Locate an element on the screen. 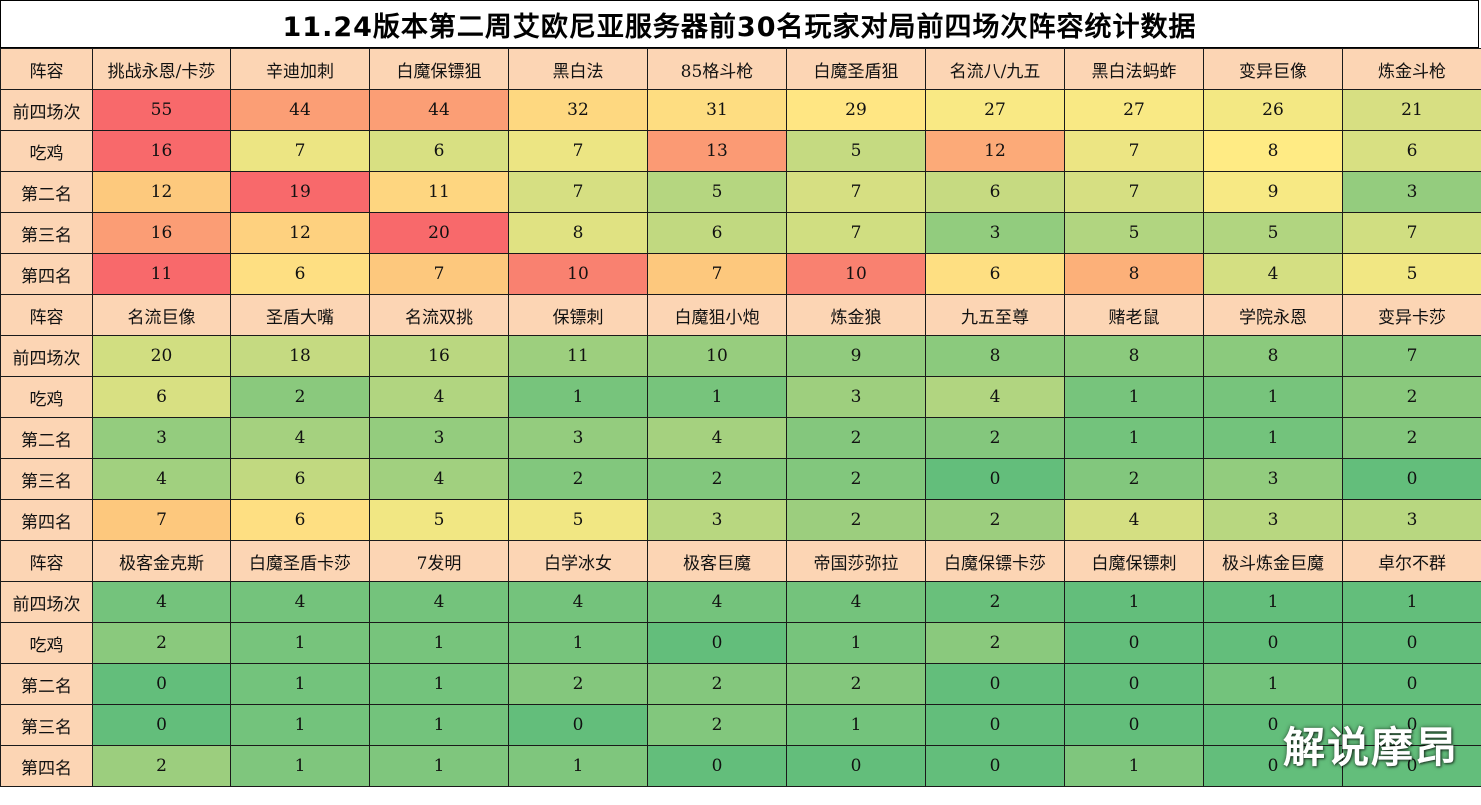 The image size is (1481, 805). value-cell: 19 is located at coordinates (300, 192).